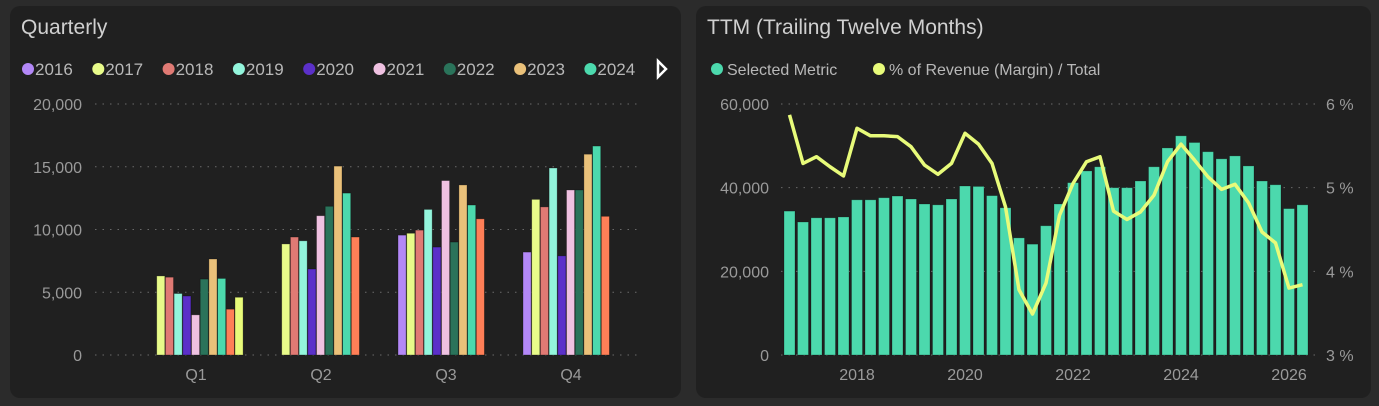 The image size is (1379, 406). Describe the element at coordinates (64, 27) in the screenshot. I see `chart-title: Quarterly` at that location.